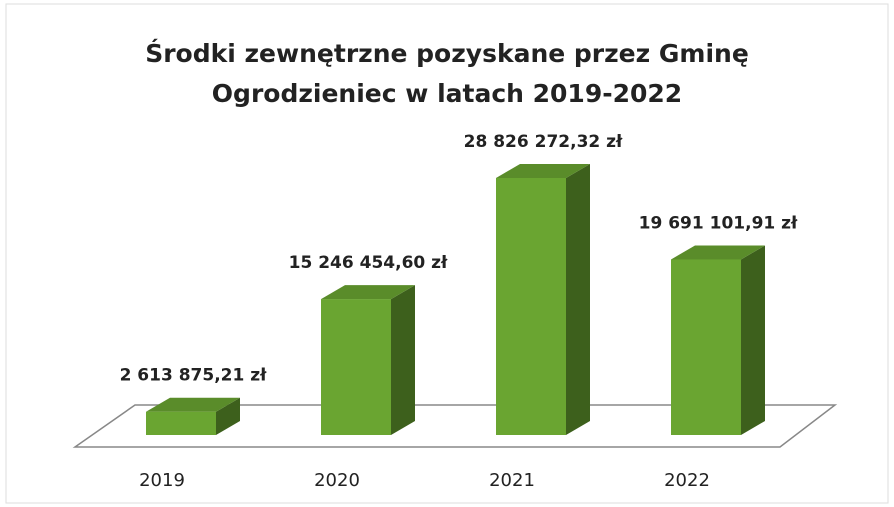 Image resolution: width=894 pixels, height=507 pixels. What do you see at coordinates (162, 480) in the screenshot?
I see `x-tick-label: 2019` at bounding box center [162, 480].